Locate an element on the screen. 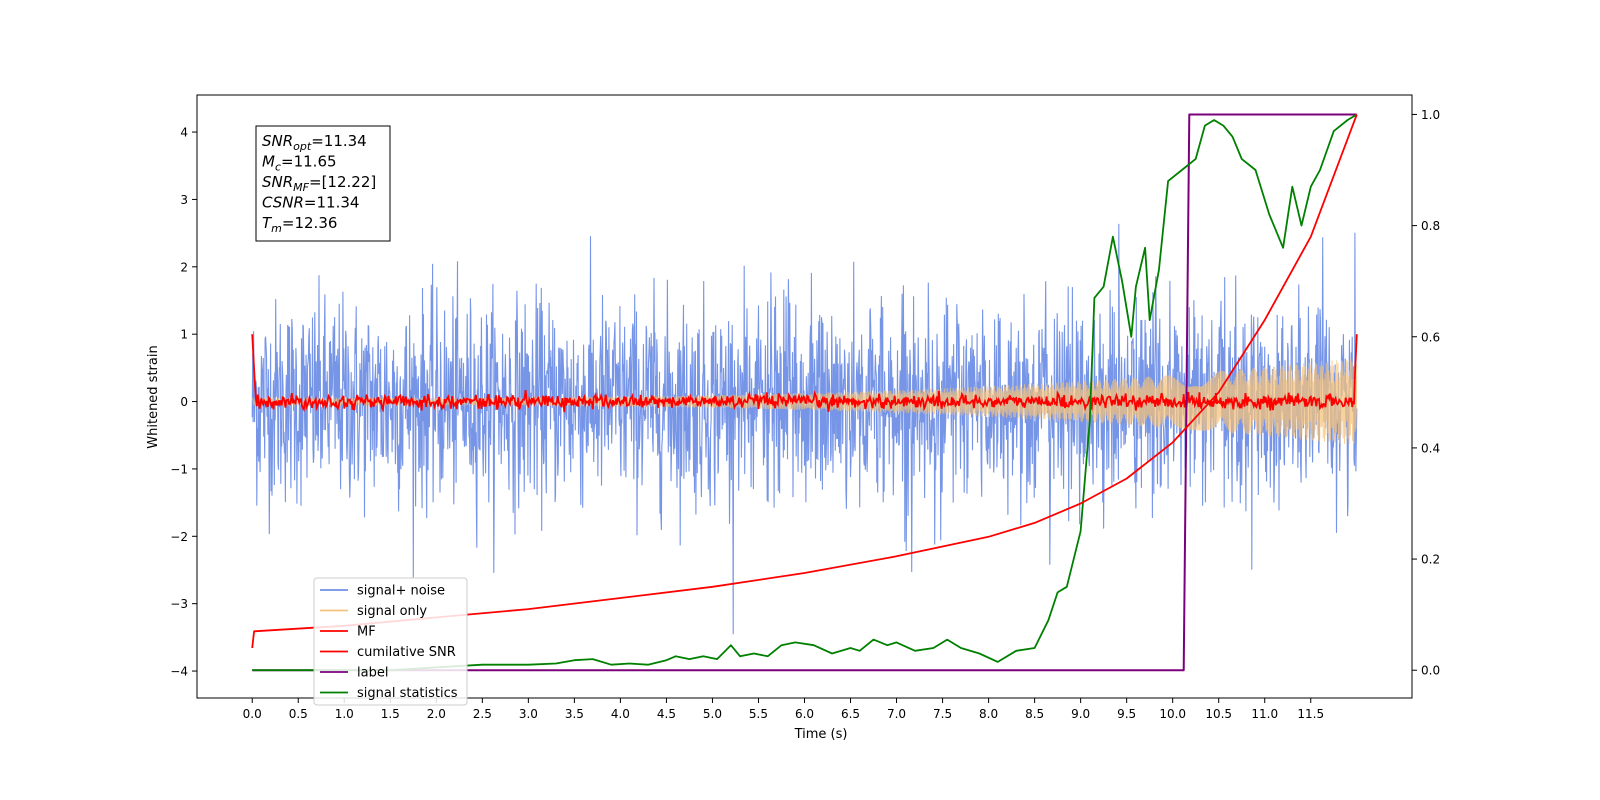  x-tick-label: 2.5 is located at coordinates (482, 714).